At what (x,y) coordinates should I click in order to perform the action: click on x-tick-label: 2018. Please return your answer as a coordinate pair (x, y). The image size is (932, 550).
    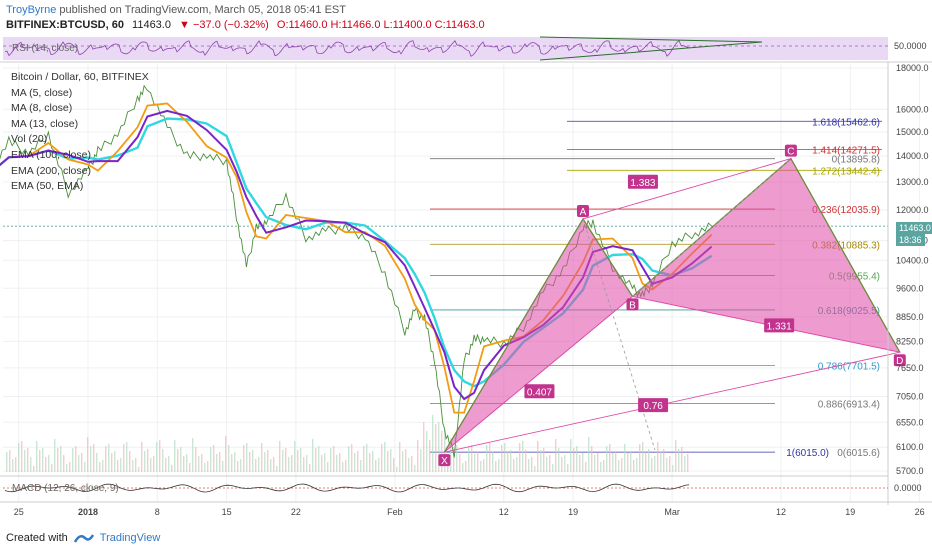
    Looking at the image, I should click on (88, 512).